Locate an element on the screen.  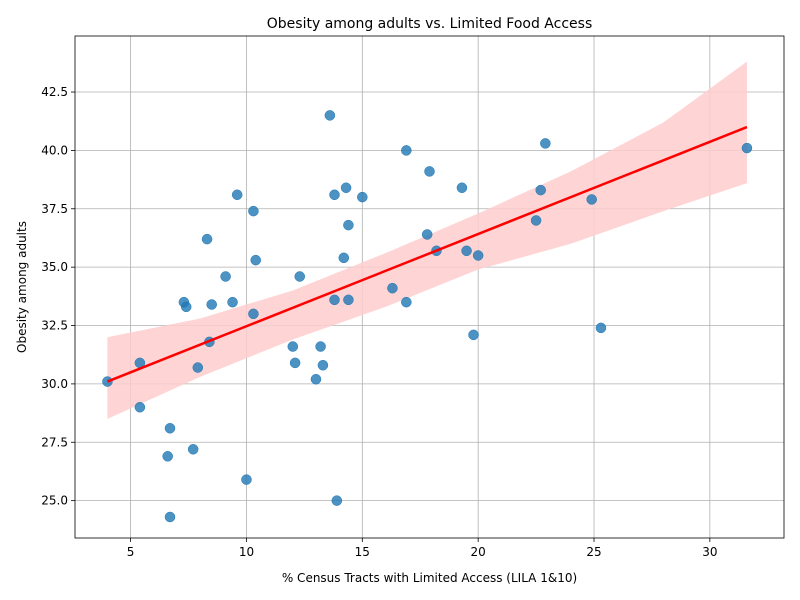
y-tick-label: 27.5 is located at coordinates (54, 442).